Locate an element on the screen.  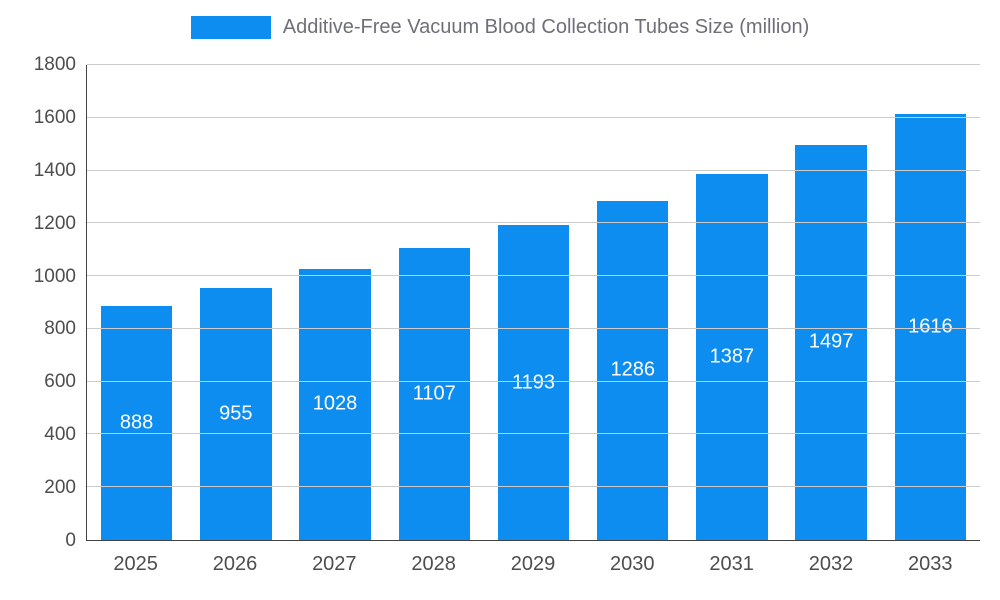
bar-2026: 955 is located at coordinates (236, 414).